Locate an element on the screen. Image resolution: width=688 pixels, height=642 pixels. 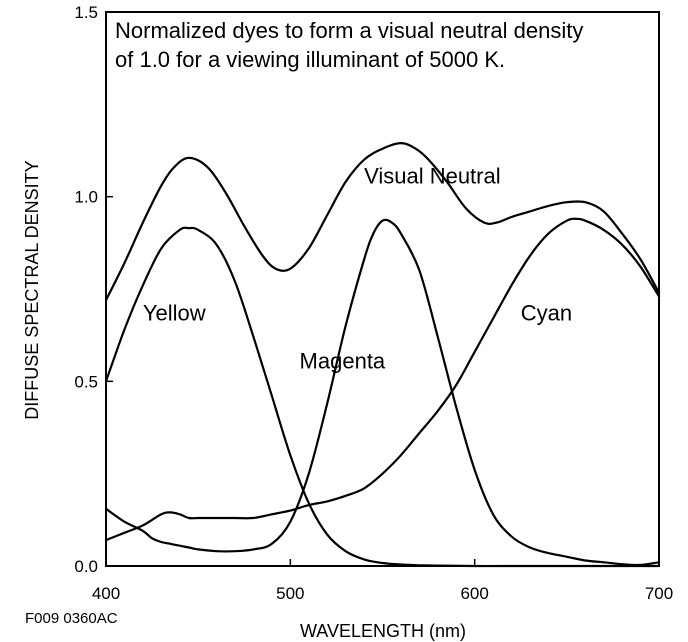
figure-code: F009 0360AC is located at coordinates (71, 618).